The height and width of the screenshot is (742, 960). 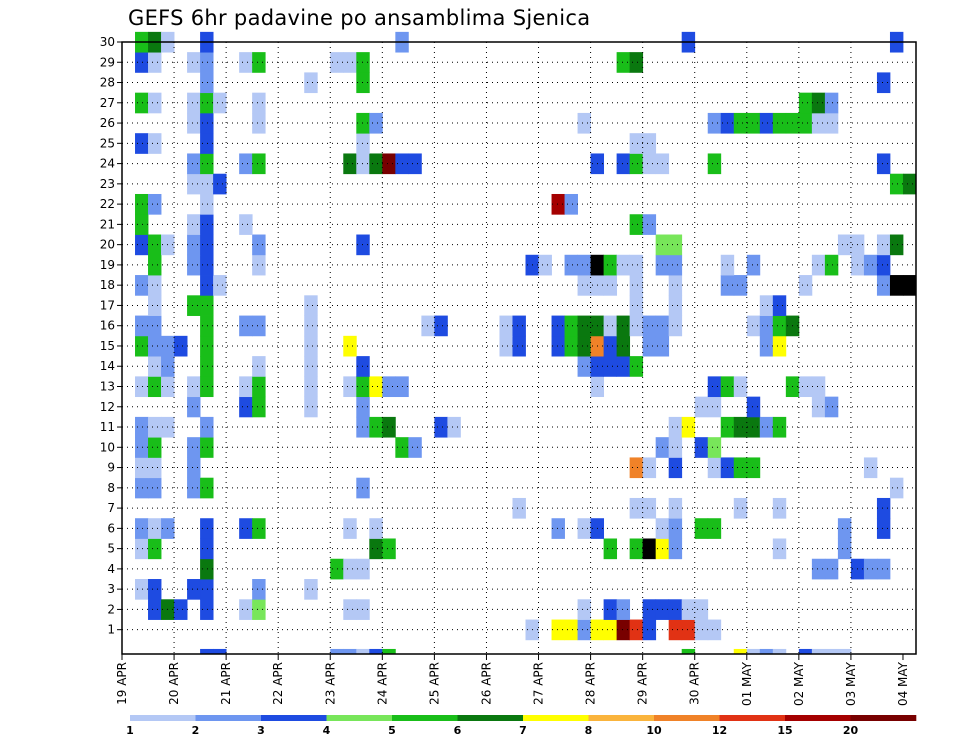 I want to click on colorbar-tick-label: 4, so click(x=327, y=730).